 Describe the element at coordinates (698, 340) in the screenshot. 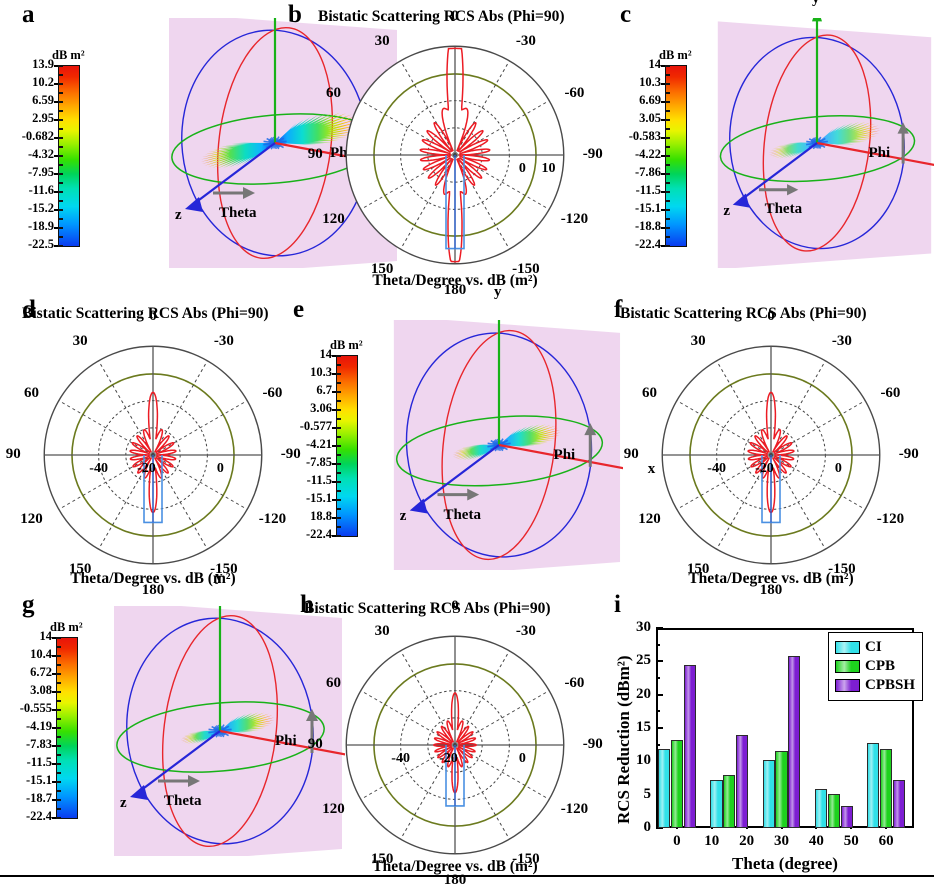

I see `polar-angle-label-f-30: 30` at that location.